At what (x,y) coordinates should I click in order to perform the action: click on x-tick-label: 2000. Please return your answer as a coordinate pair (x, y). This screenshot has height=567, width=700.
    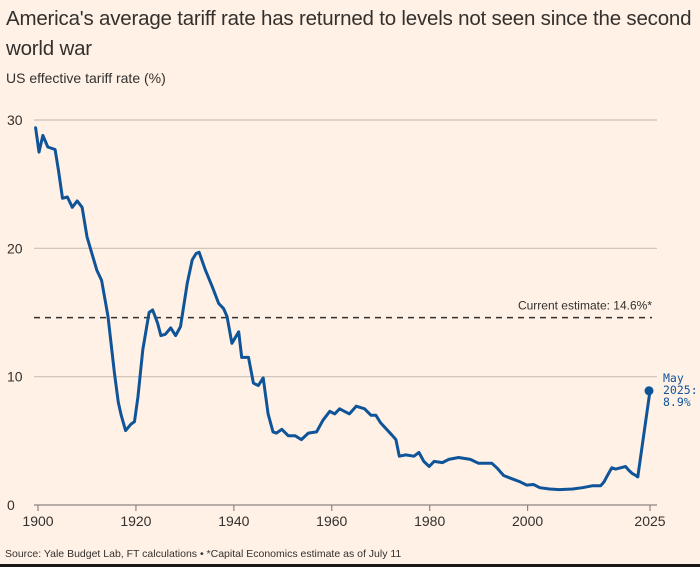
    Looking at the image, I should click on (527, 521).